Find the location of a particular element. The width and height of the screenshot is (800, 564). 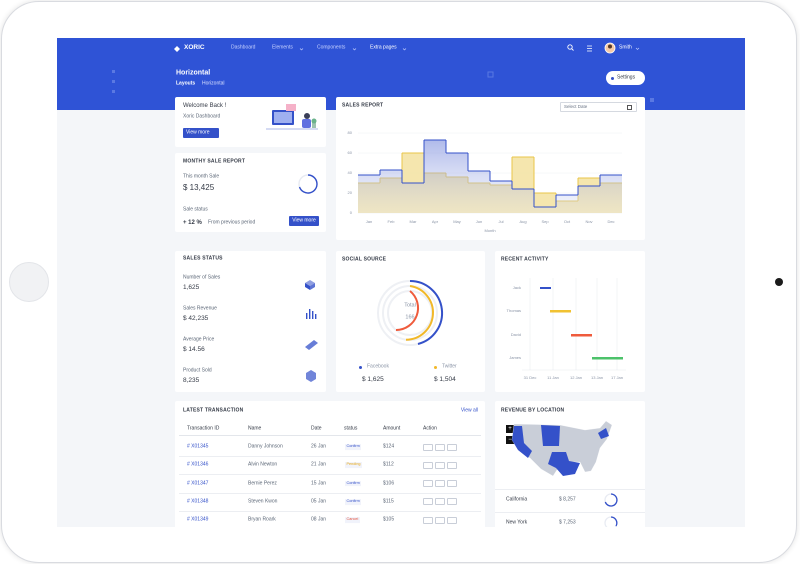

brand: XORIC is located at coordinates (194, 47).